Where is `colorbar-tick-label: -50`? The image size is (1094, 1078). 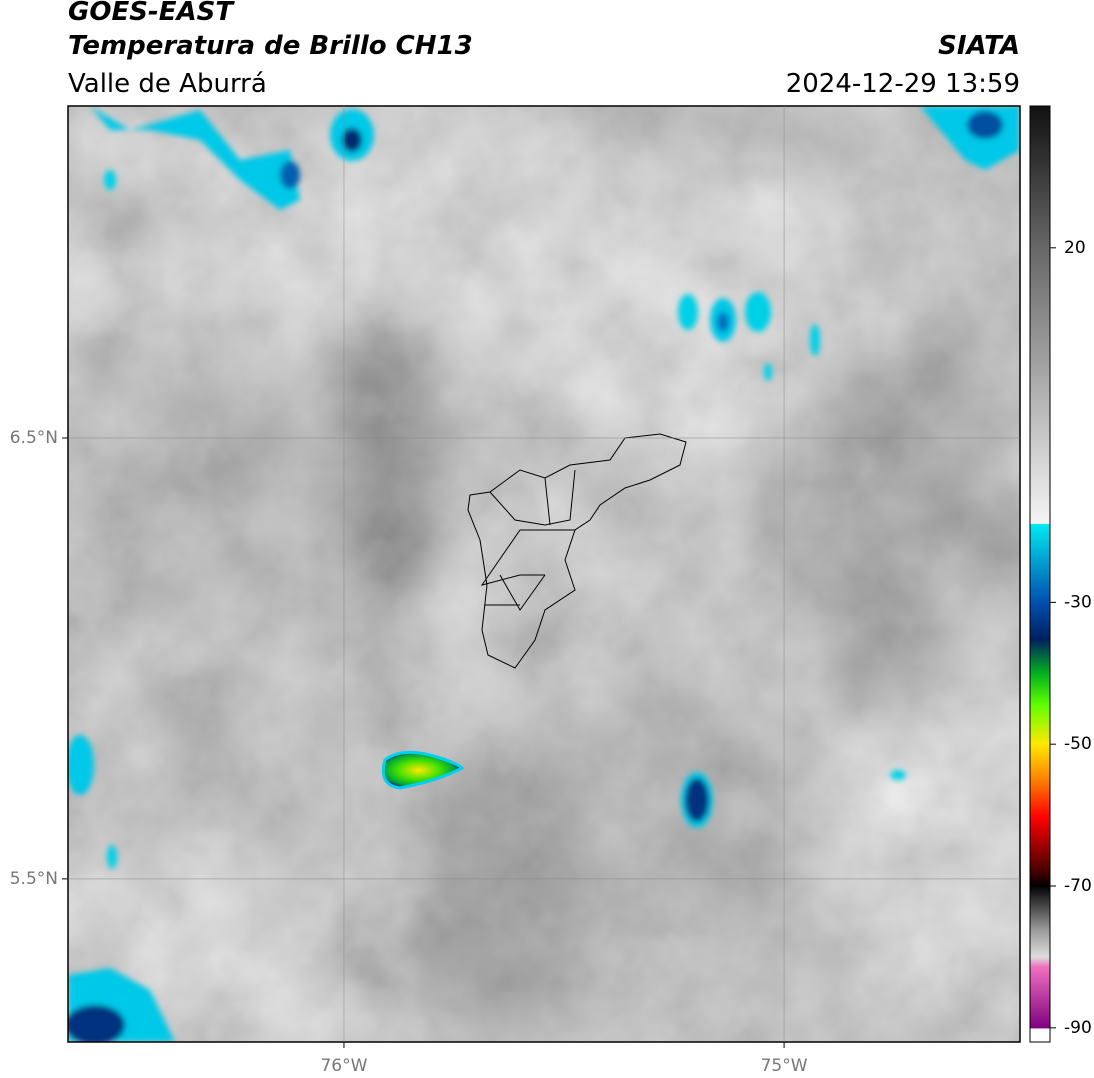 colorbar-tick-label: -50 is located at coordinates (1078, 744).